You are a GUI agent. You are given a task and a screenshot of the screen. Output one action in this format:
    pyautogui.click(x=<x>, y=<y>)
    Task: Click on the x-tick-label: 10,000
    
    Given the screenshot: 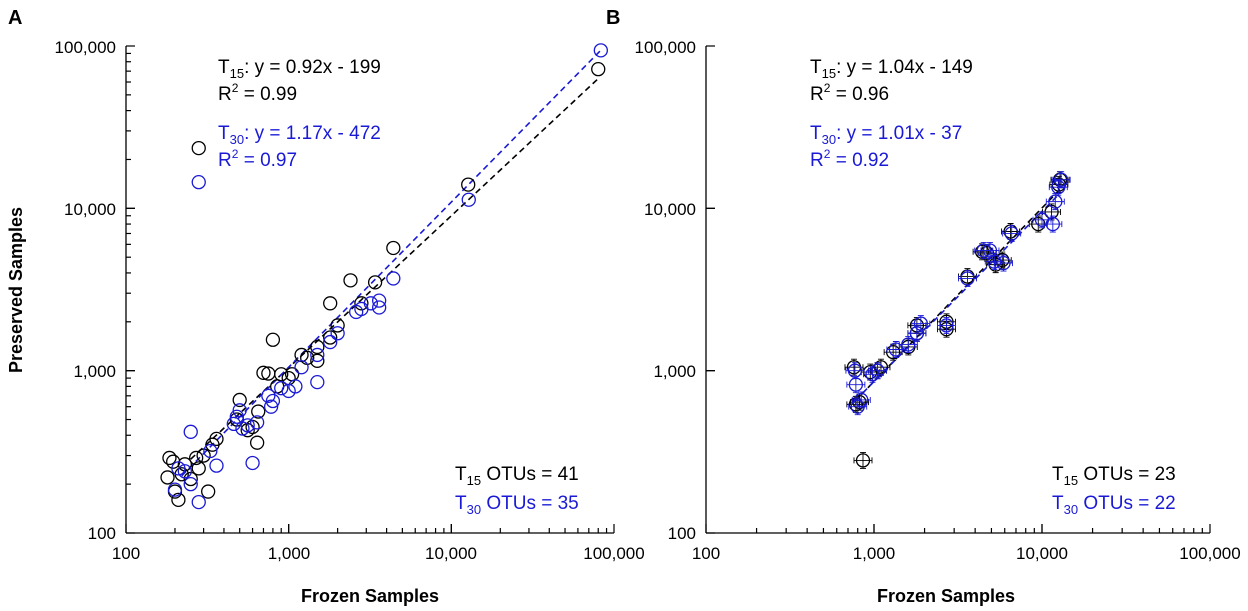 What is the action you would take?
    pyautogui.click(x=1042, y=553)
    